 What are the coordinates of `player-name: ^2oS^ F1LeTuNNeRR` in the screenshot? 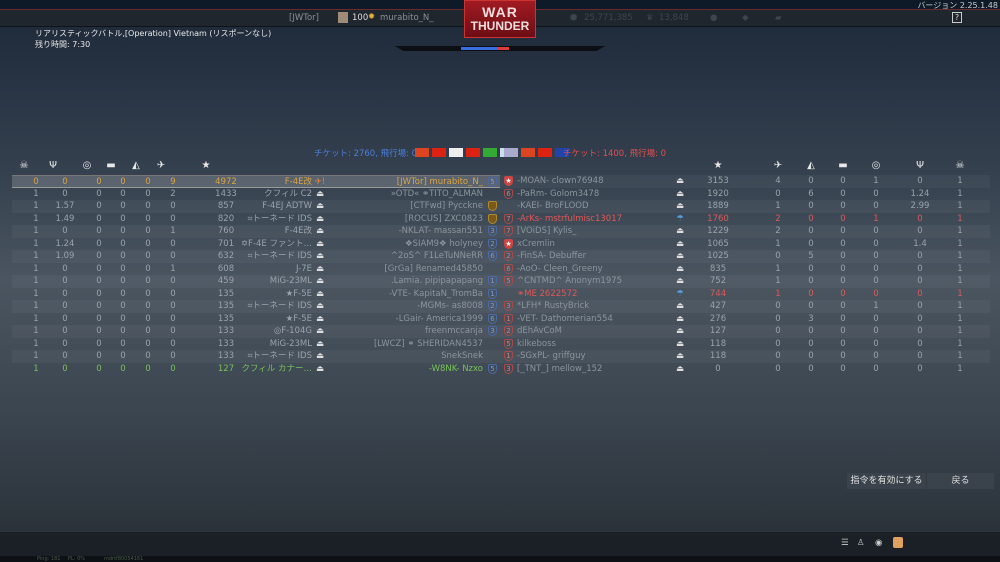 It's located at (436, 256).